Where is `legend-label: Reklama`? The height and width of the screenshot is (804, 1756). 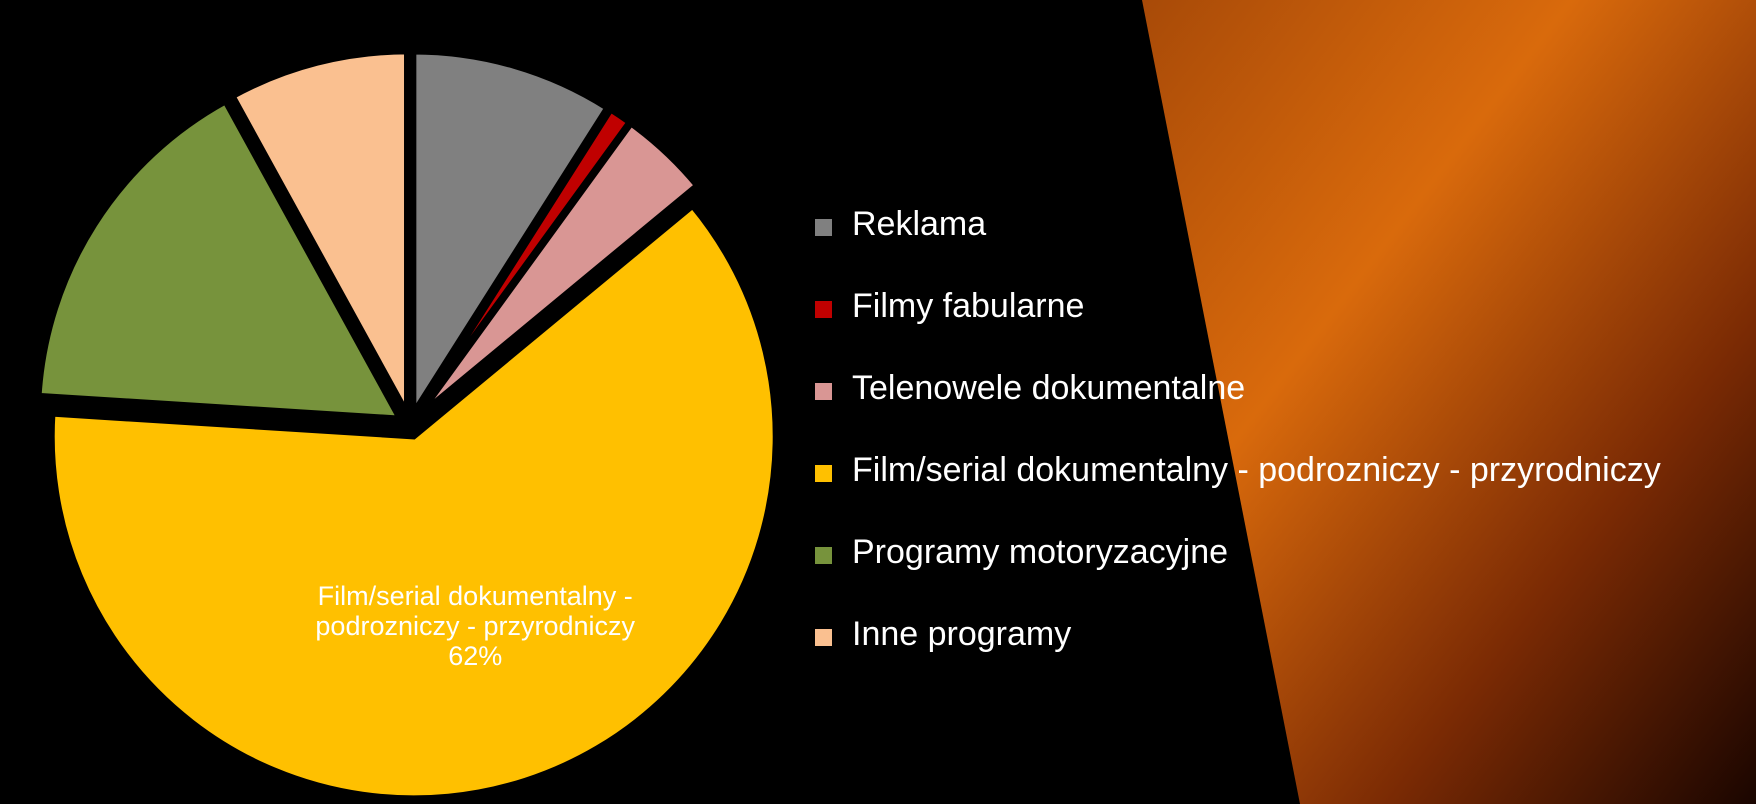
legend-label: Reklama is located at coordinates (919, 224).